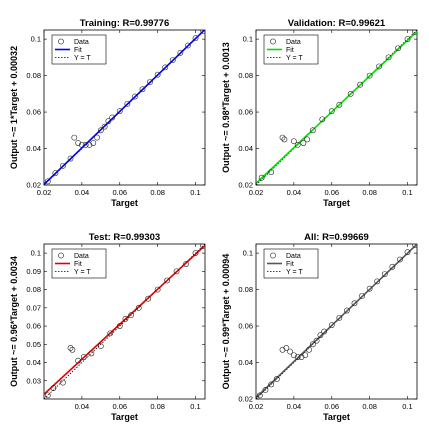 The image size is (429, 434). Describe the element at coordinates (248, 253) in the screenshot. I see `y-tick-label: 0.1` at that location.